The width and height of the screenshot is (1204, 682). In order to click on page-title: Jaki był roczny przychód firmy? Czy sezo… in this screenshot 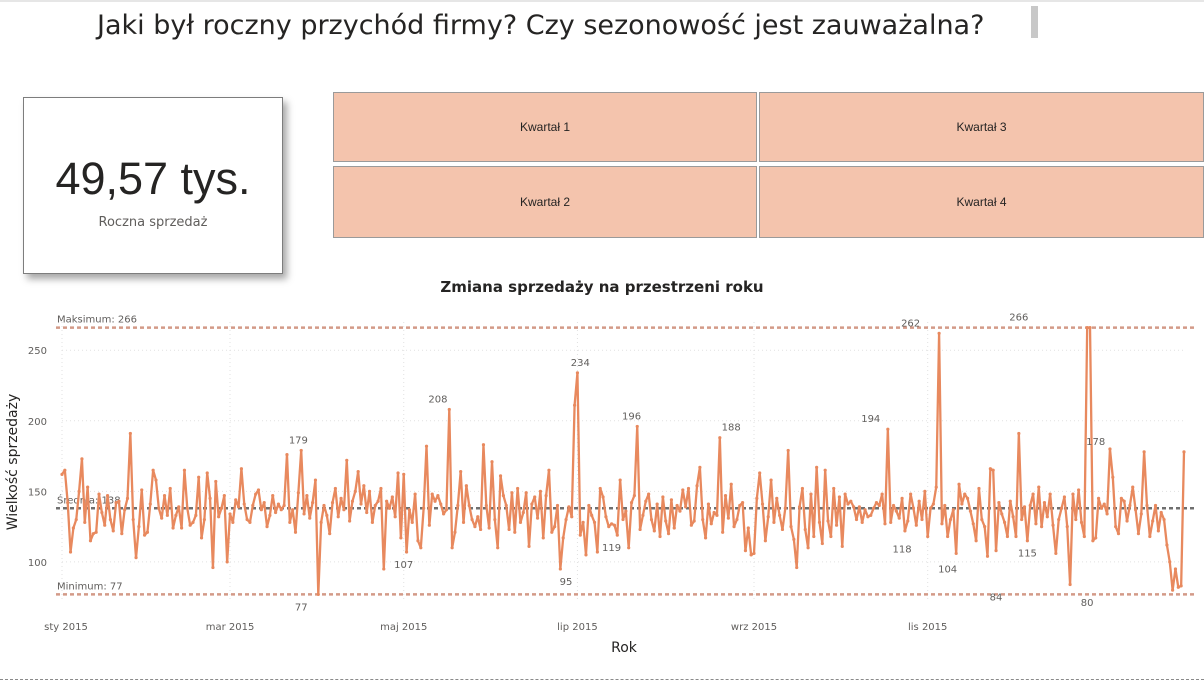, I will do `click(541, 25)`.